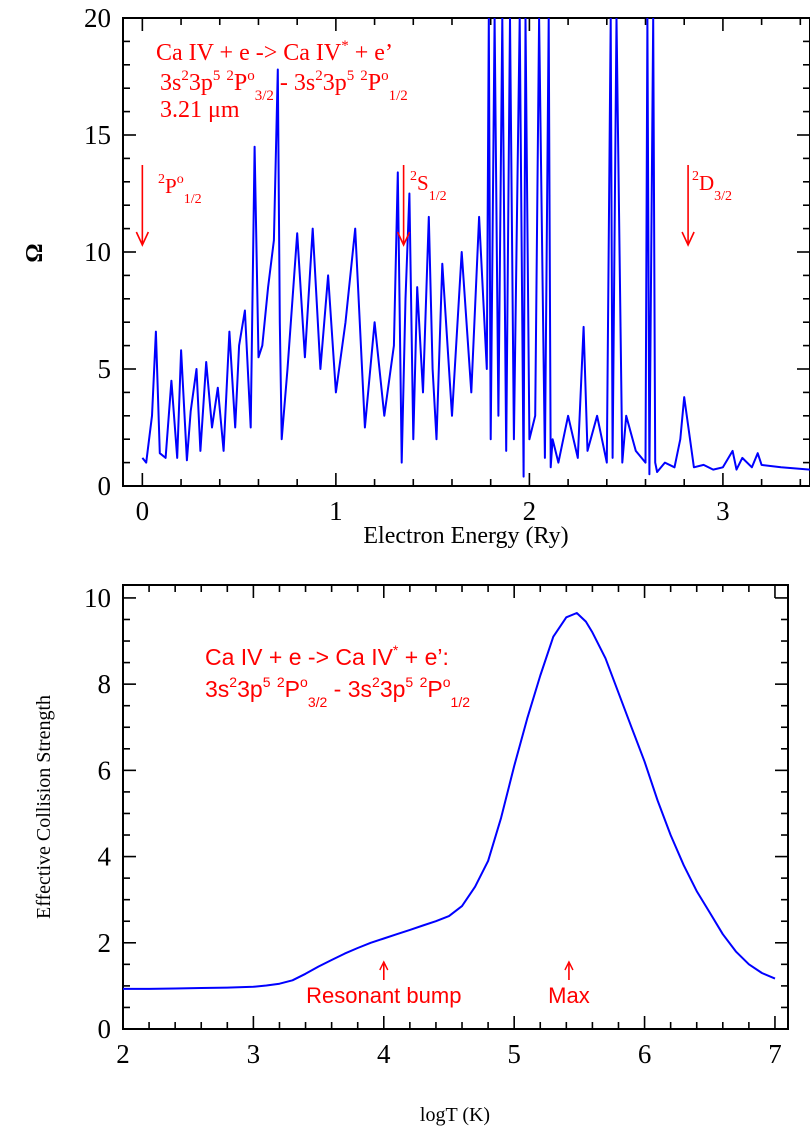 This screenshot has width=810, height=1131. Describe the element at coordinates (645, 1054) in the screenshot. I see `bottom-x-tick-label: 6` at that location.